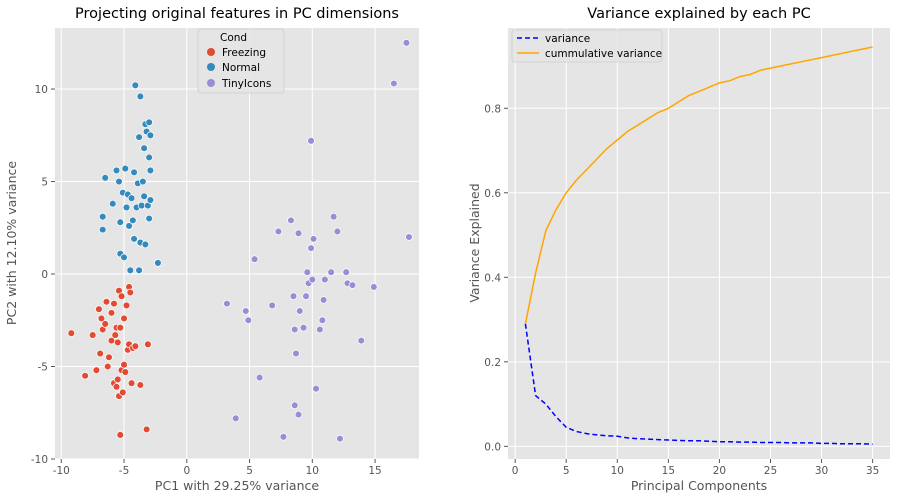  What do you see at coordinates (246, 84) in the screenshot?
I see `legend-label-tinyicons: TinyIcons` at bounding box center [246, 84].